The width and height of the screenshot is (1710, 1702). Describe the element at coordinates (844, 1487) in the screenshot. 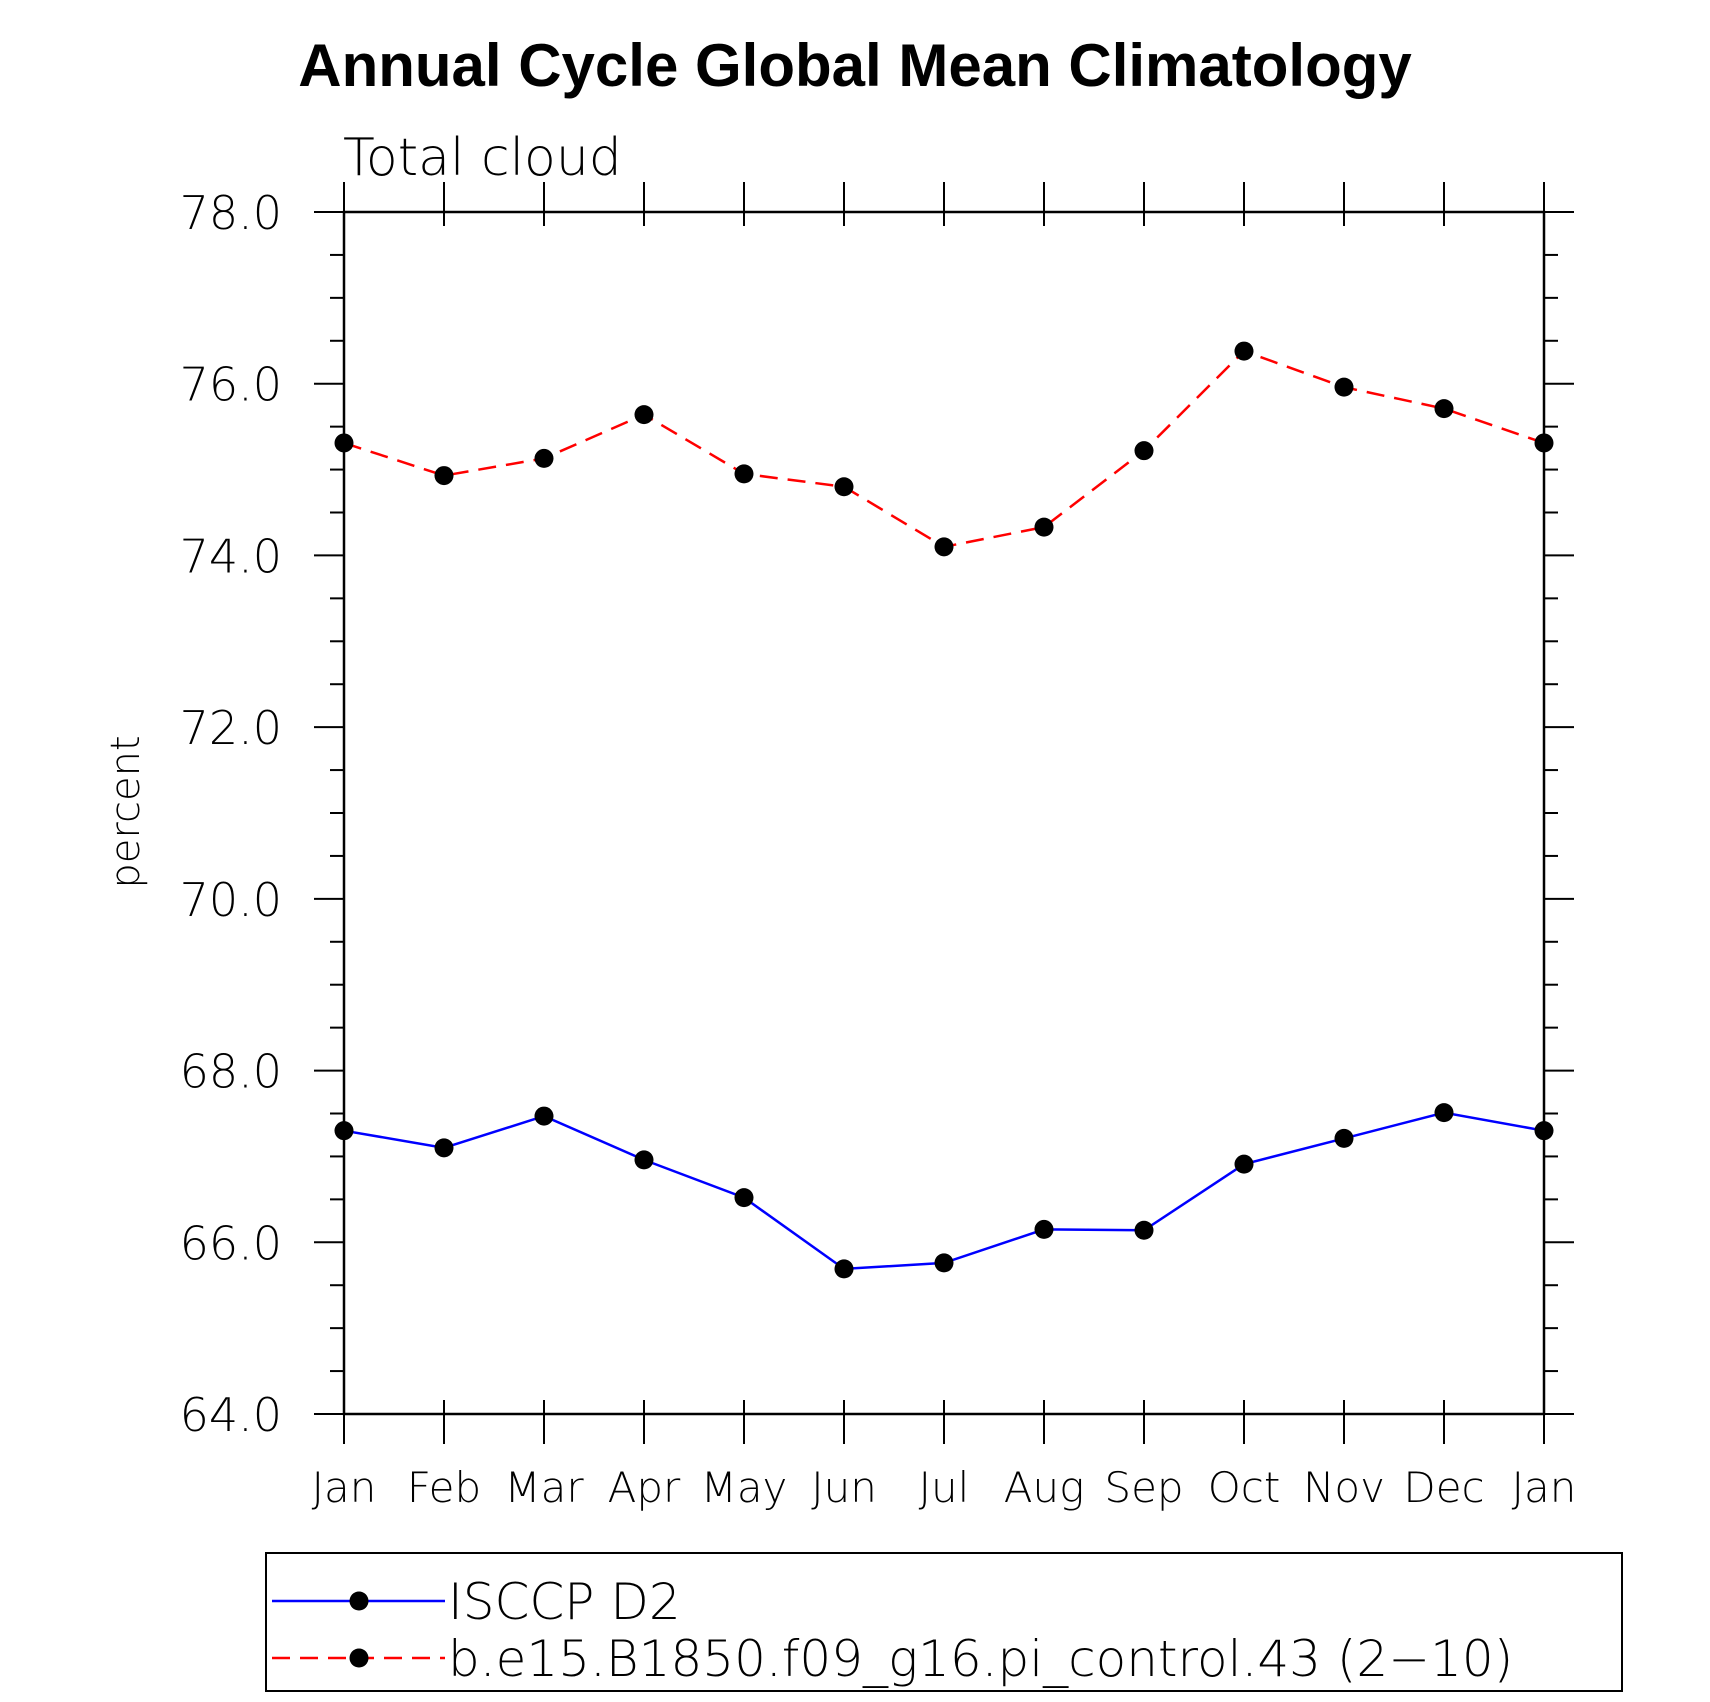

I see `x-tick-label: Jun` at that location.